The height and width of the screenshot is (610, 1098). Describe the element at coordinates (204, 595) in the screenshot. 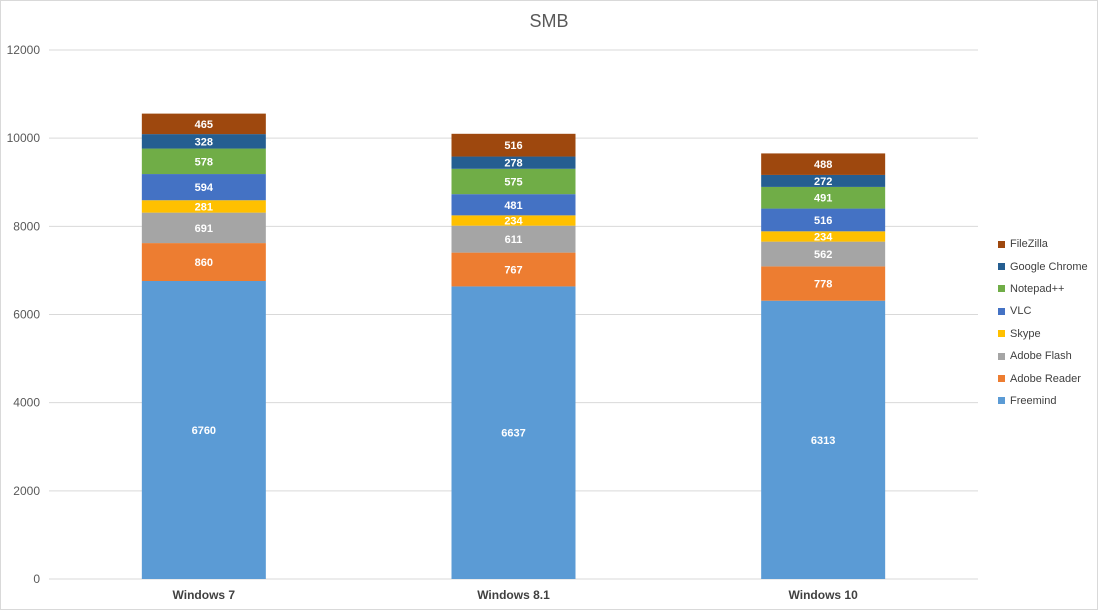

I see `x-category-label: Windows 7` at that location.